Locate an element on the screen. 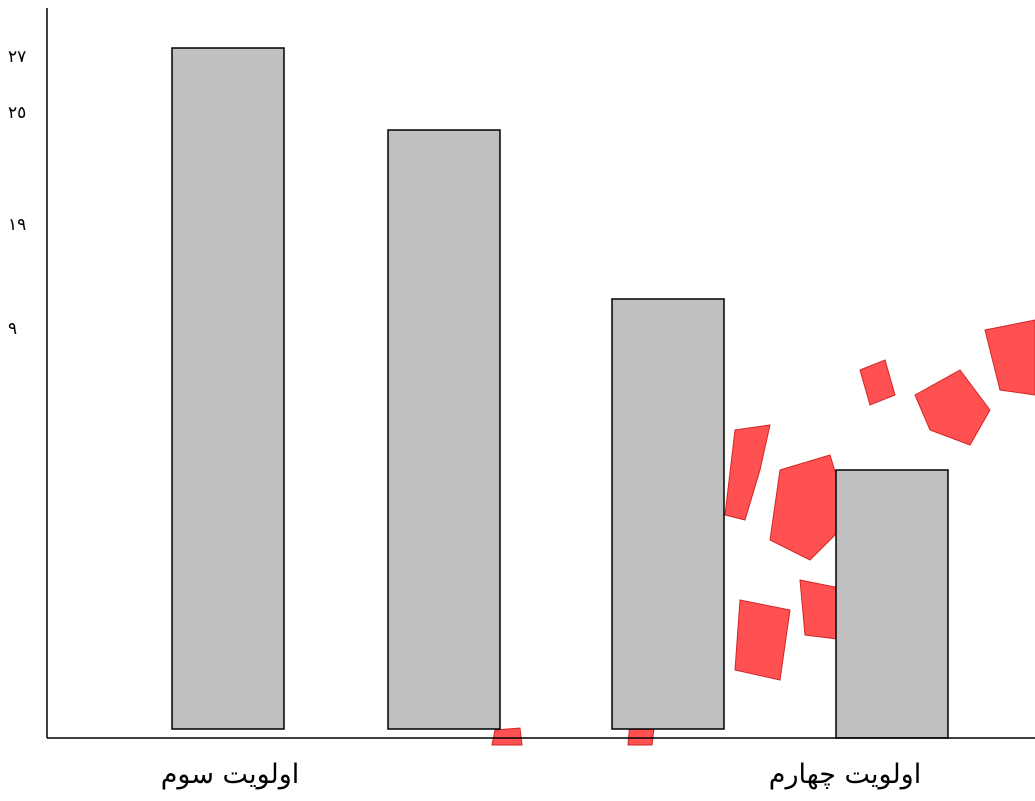  y-tick-label-4: ٩ is located at coordinates (12, 329).